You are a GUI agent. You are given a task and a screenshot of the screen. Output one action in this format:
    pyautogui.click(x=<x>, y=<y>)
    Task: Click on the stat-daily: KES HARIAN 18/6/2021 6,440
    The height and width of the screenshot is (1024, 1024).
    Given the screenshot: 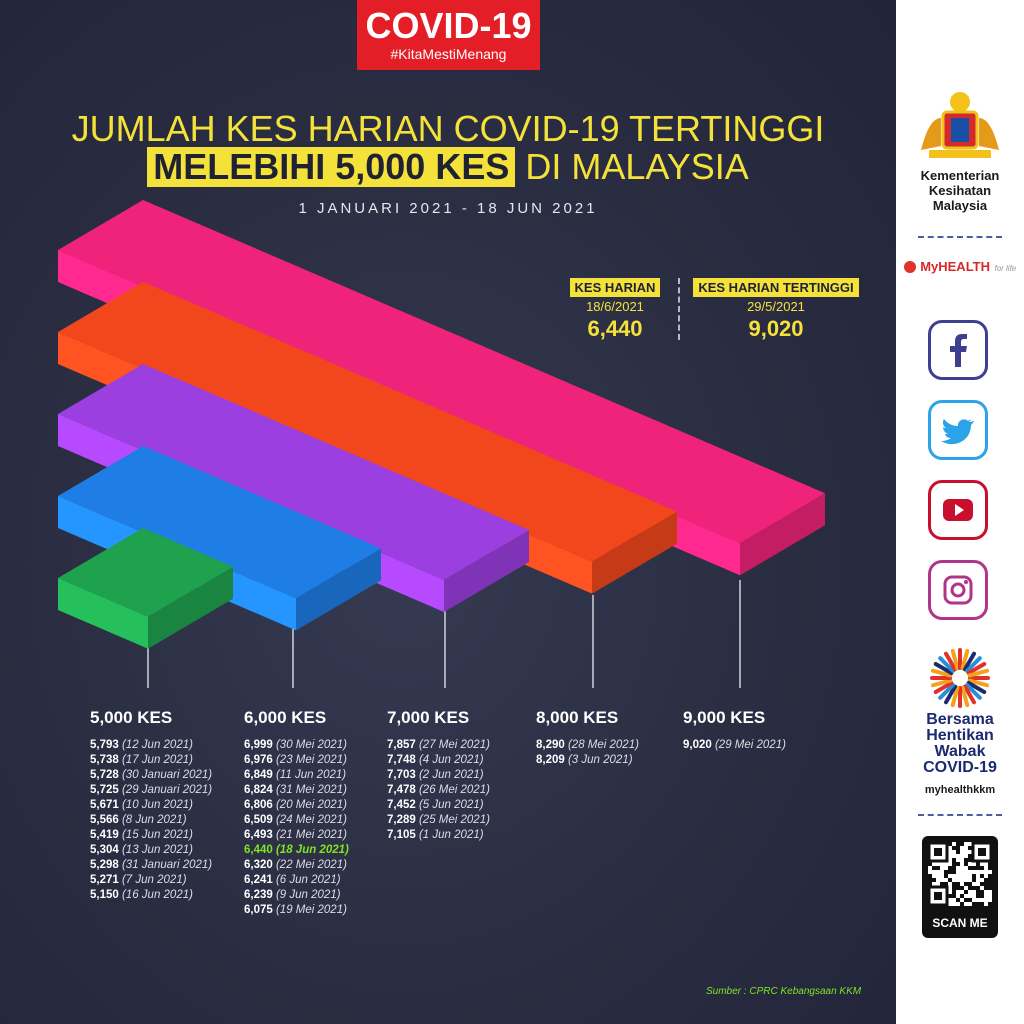 What is the action you would take?
    pyautogui.click(x=615, y=310)
    